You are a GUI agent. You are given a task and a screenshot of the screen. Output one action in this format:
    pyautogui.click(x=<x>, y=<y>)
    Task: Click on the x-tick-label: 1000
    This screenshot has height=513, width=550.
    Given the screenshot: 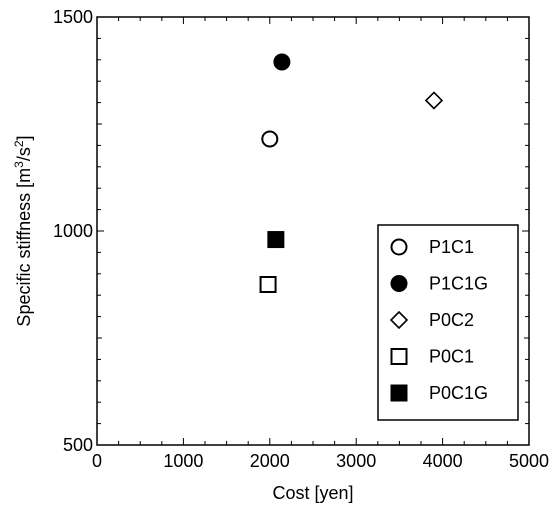 What is the action you would take?
    pyautogui.click(x=183, y=461)
    